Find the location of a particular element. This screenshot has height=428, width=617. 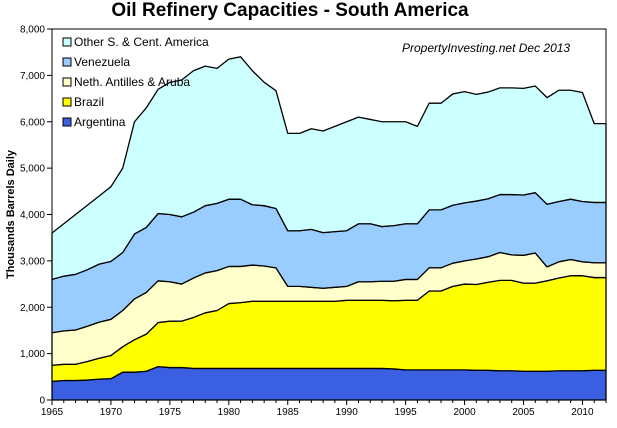

y-tick-label: 6,000 is located at coordinates (32, 122).